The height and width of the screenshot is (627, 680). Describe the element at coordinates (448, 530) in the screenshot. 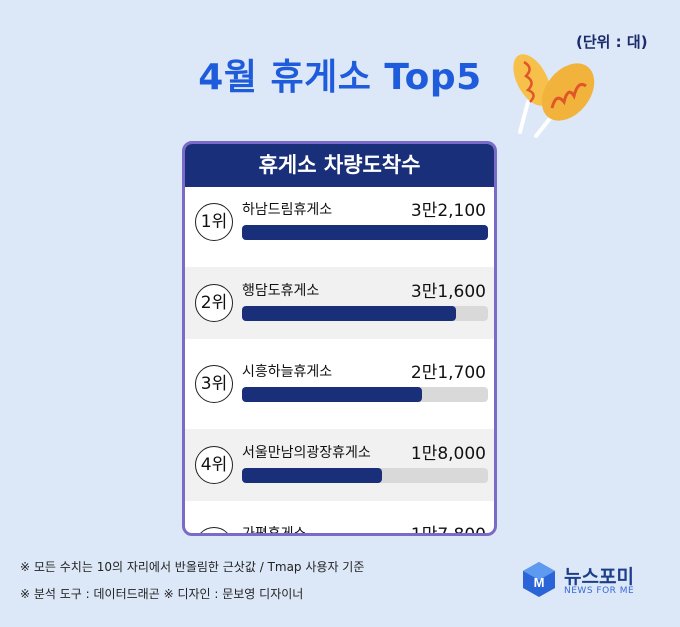

I see `value-label: 1만7,800` at that location.